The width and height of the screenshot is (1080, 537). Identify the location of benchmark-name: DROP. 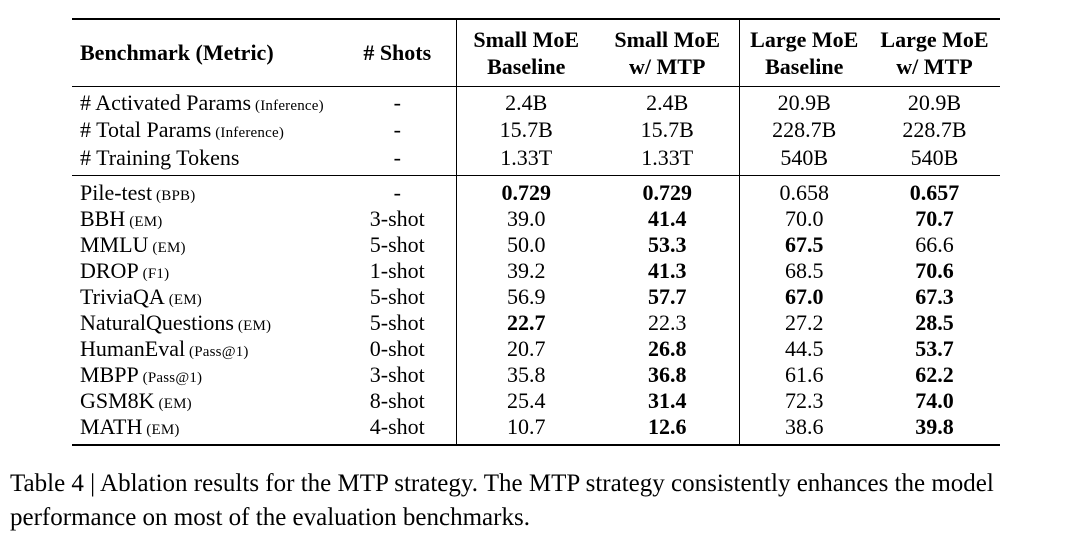
(109, 270).